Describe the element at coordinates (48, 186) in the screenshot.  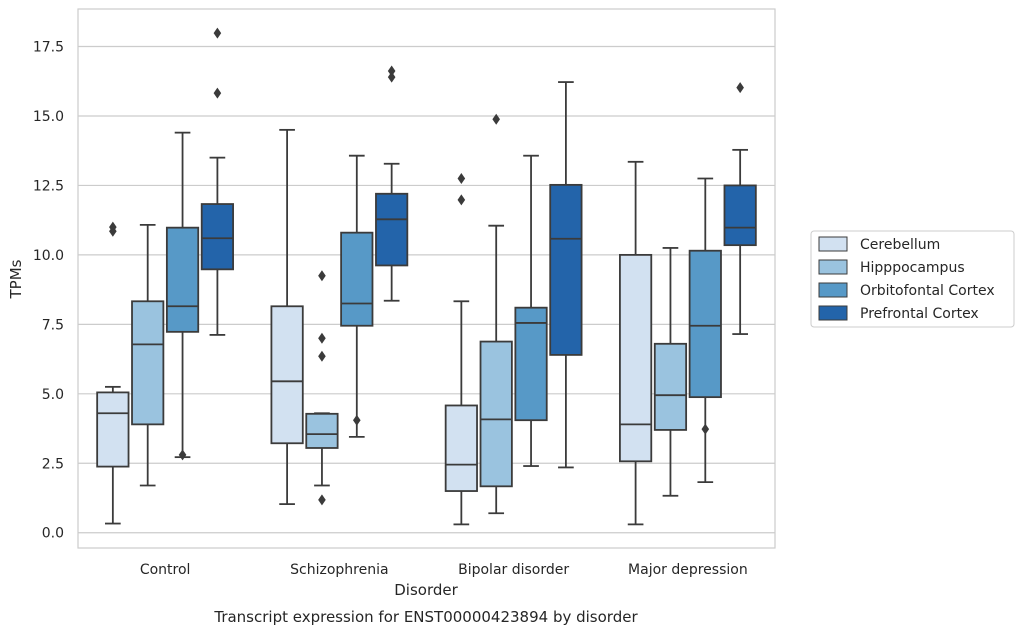
I see `y-tick-label: 12.5` at that location.